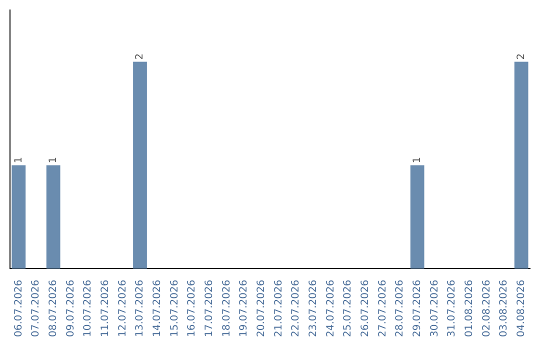  I want to click on x-tick-label: 16.07.2026, so click(192, 309).